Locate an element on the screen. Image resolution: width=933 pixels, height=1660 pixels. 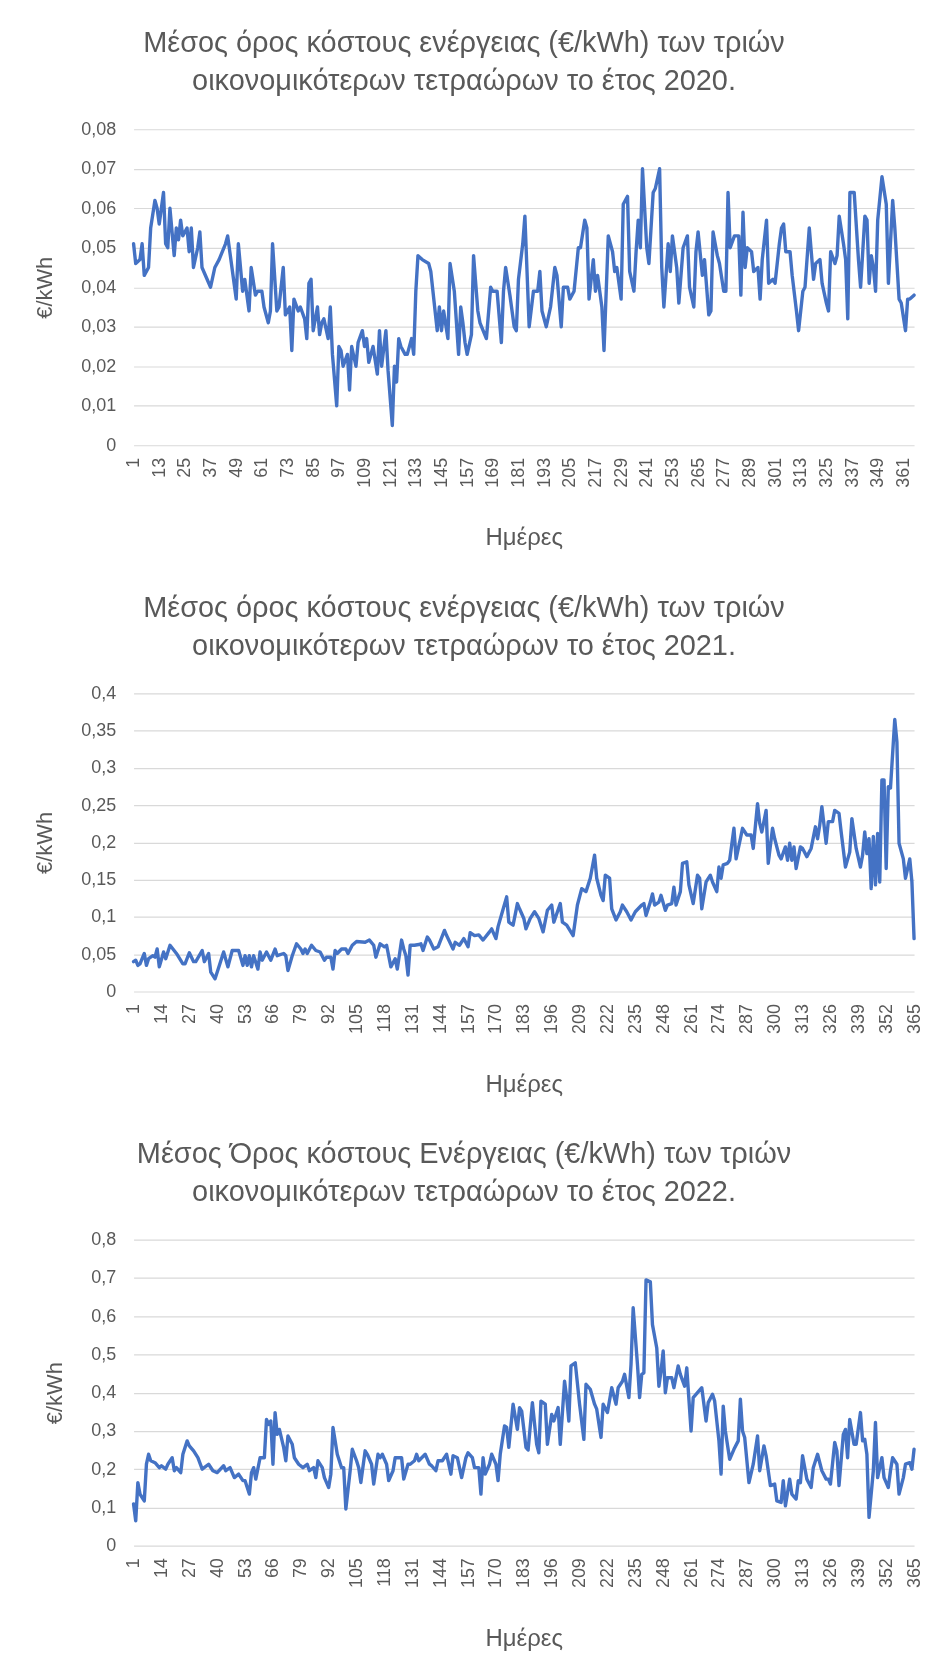
x-tick-label: 13 is located at coordinates (158, 467).